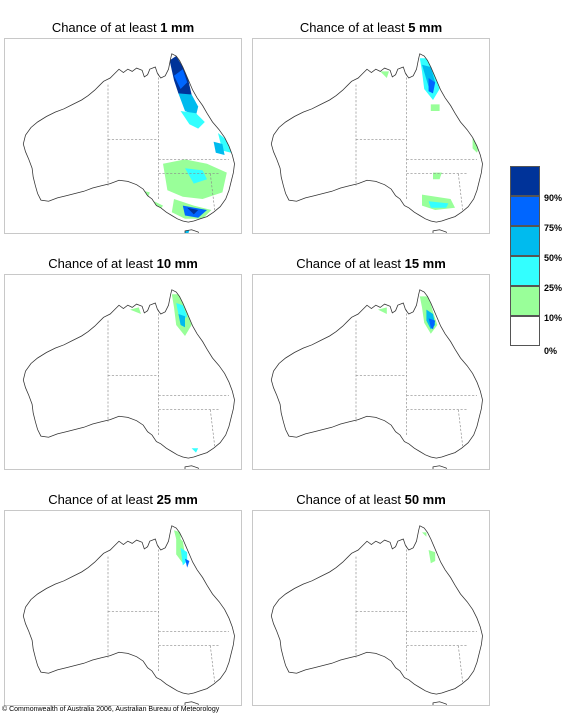 This screenshot has height=716, width=570. Describe the element at coordinates (123, 499) in the screenshot. I see `panel-title: Chance of at least 25 mm` at that location.